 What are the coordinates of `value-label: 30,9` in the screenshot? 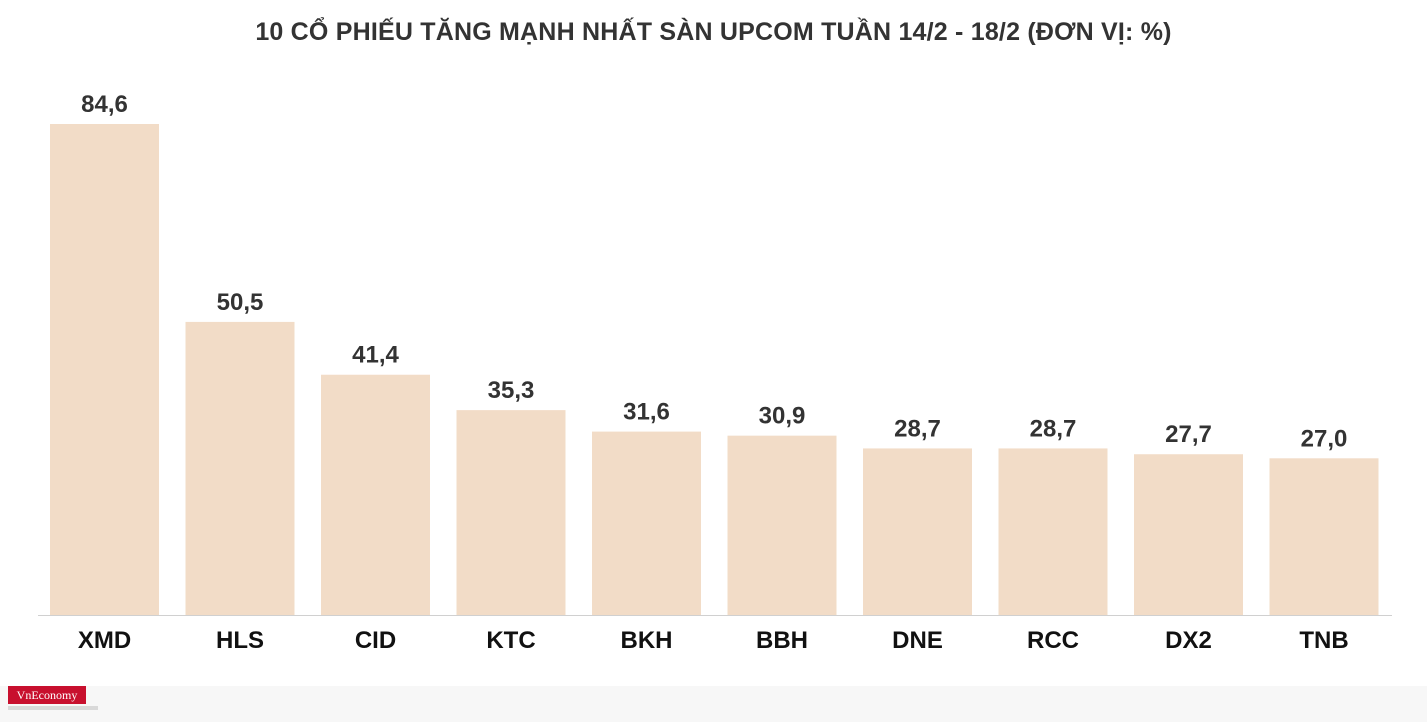 It's located at (782, 416).